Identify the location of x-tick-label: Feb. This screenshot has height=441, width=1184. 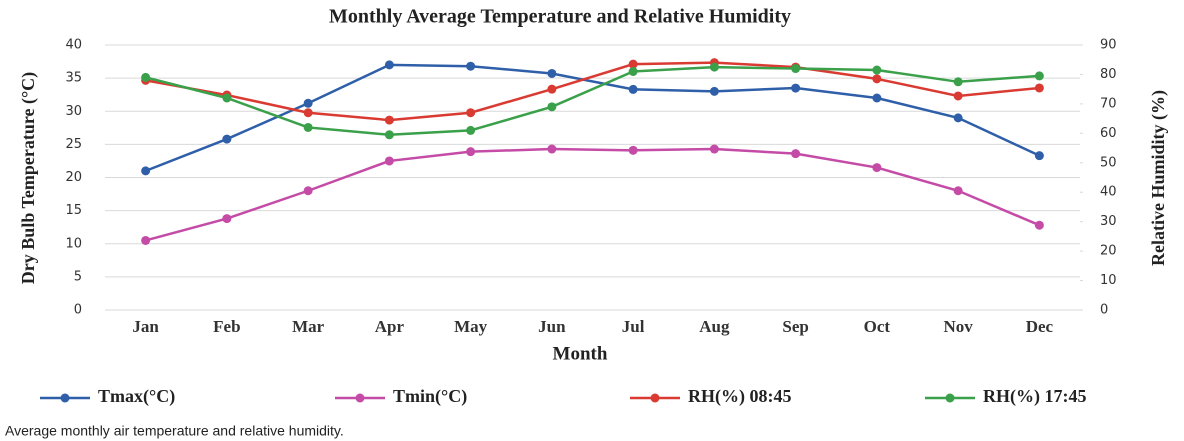
(226, 326).